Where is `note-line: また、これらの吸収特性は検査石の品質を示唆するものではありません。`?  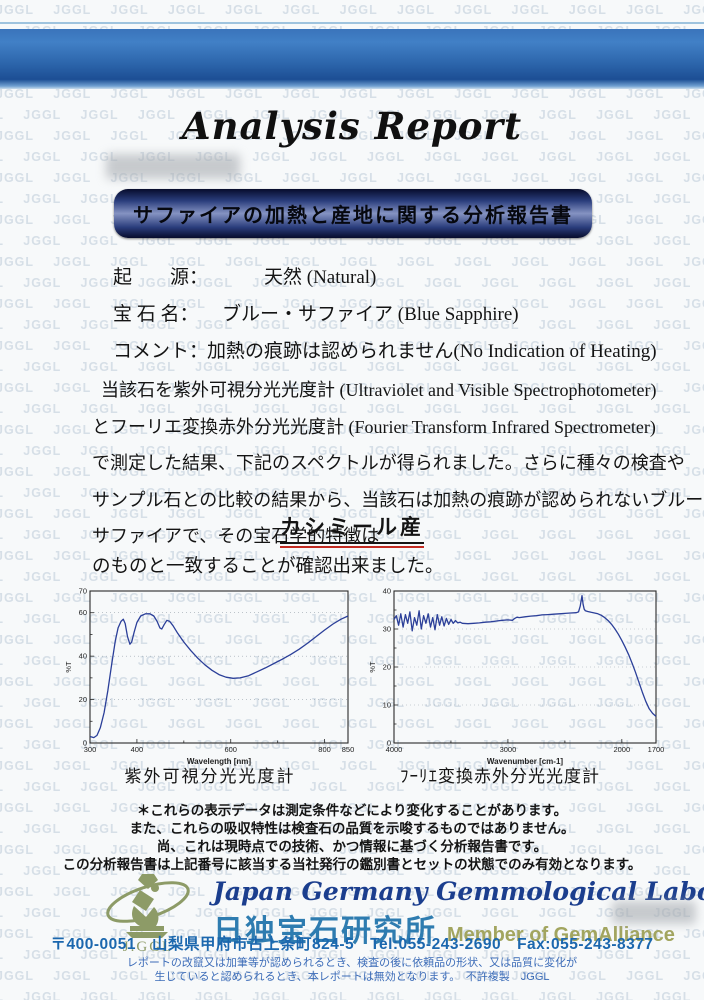 note-line: また、これらの吸収特性は検査石の品質を示唆するものではありません。 is located at coordinates (352, 828).